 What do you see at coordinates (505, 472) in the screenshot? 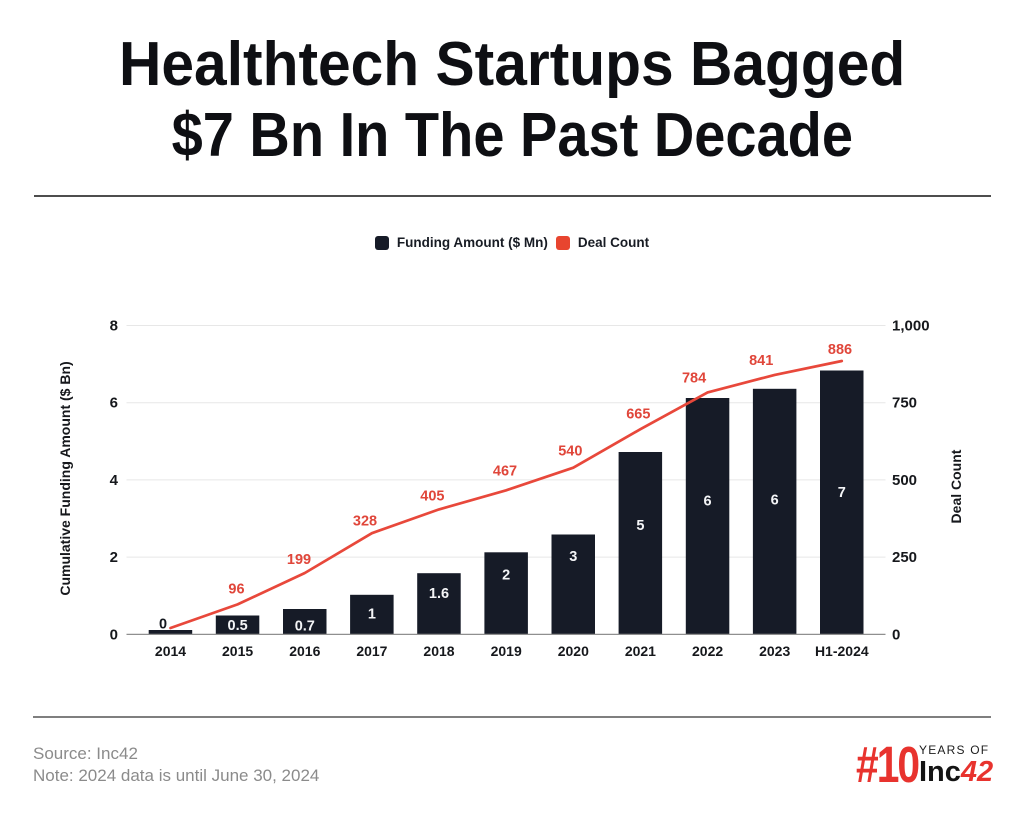
I see `svg-text: 467` at bounding box center [505, 472].